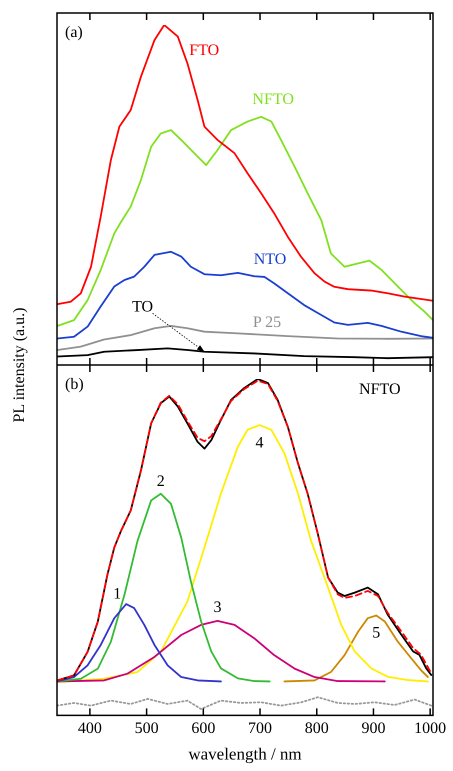 Image resolution: width=453 pixels, height=771 pixels. What do you see at coordinates (430, 729) in the screenshot?
I see `x-tick-label: 1000` at bounding box center [430, 729].